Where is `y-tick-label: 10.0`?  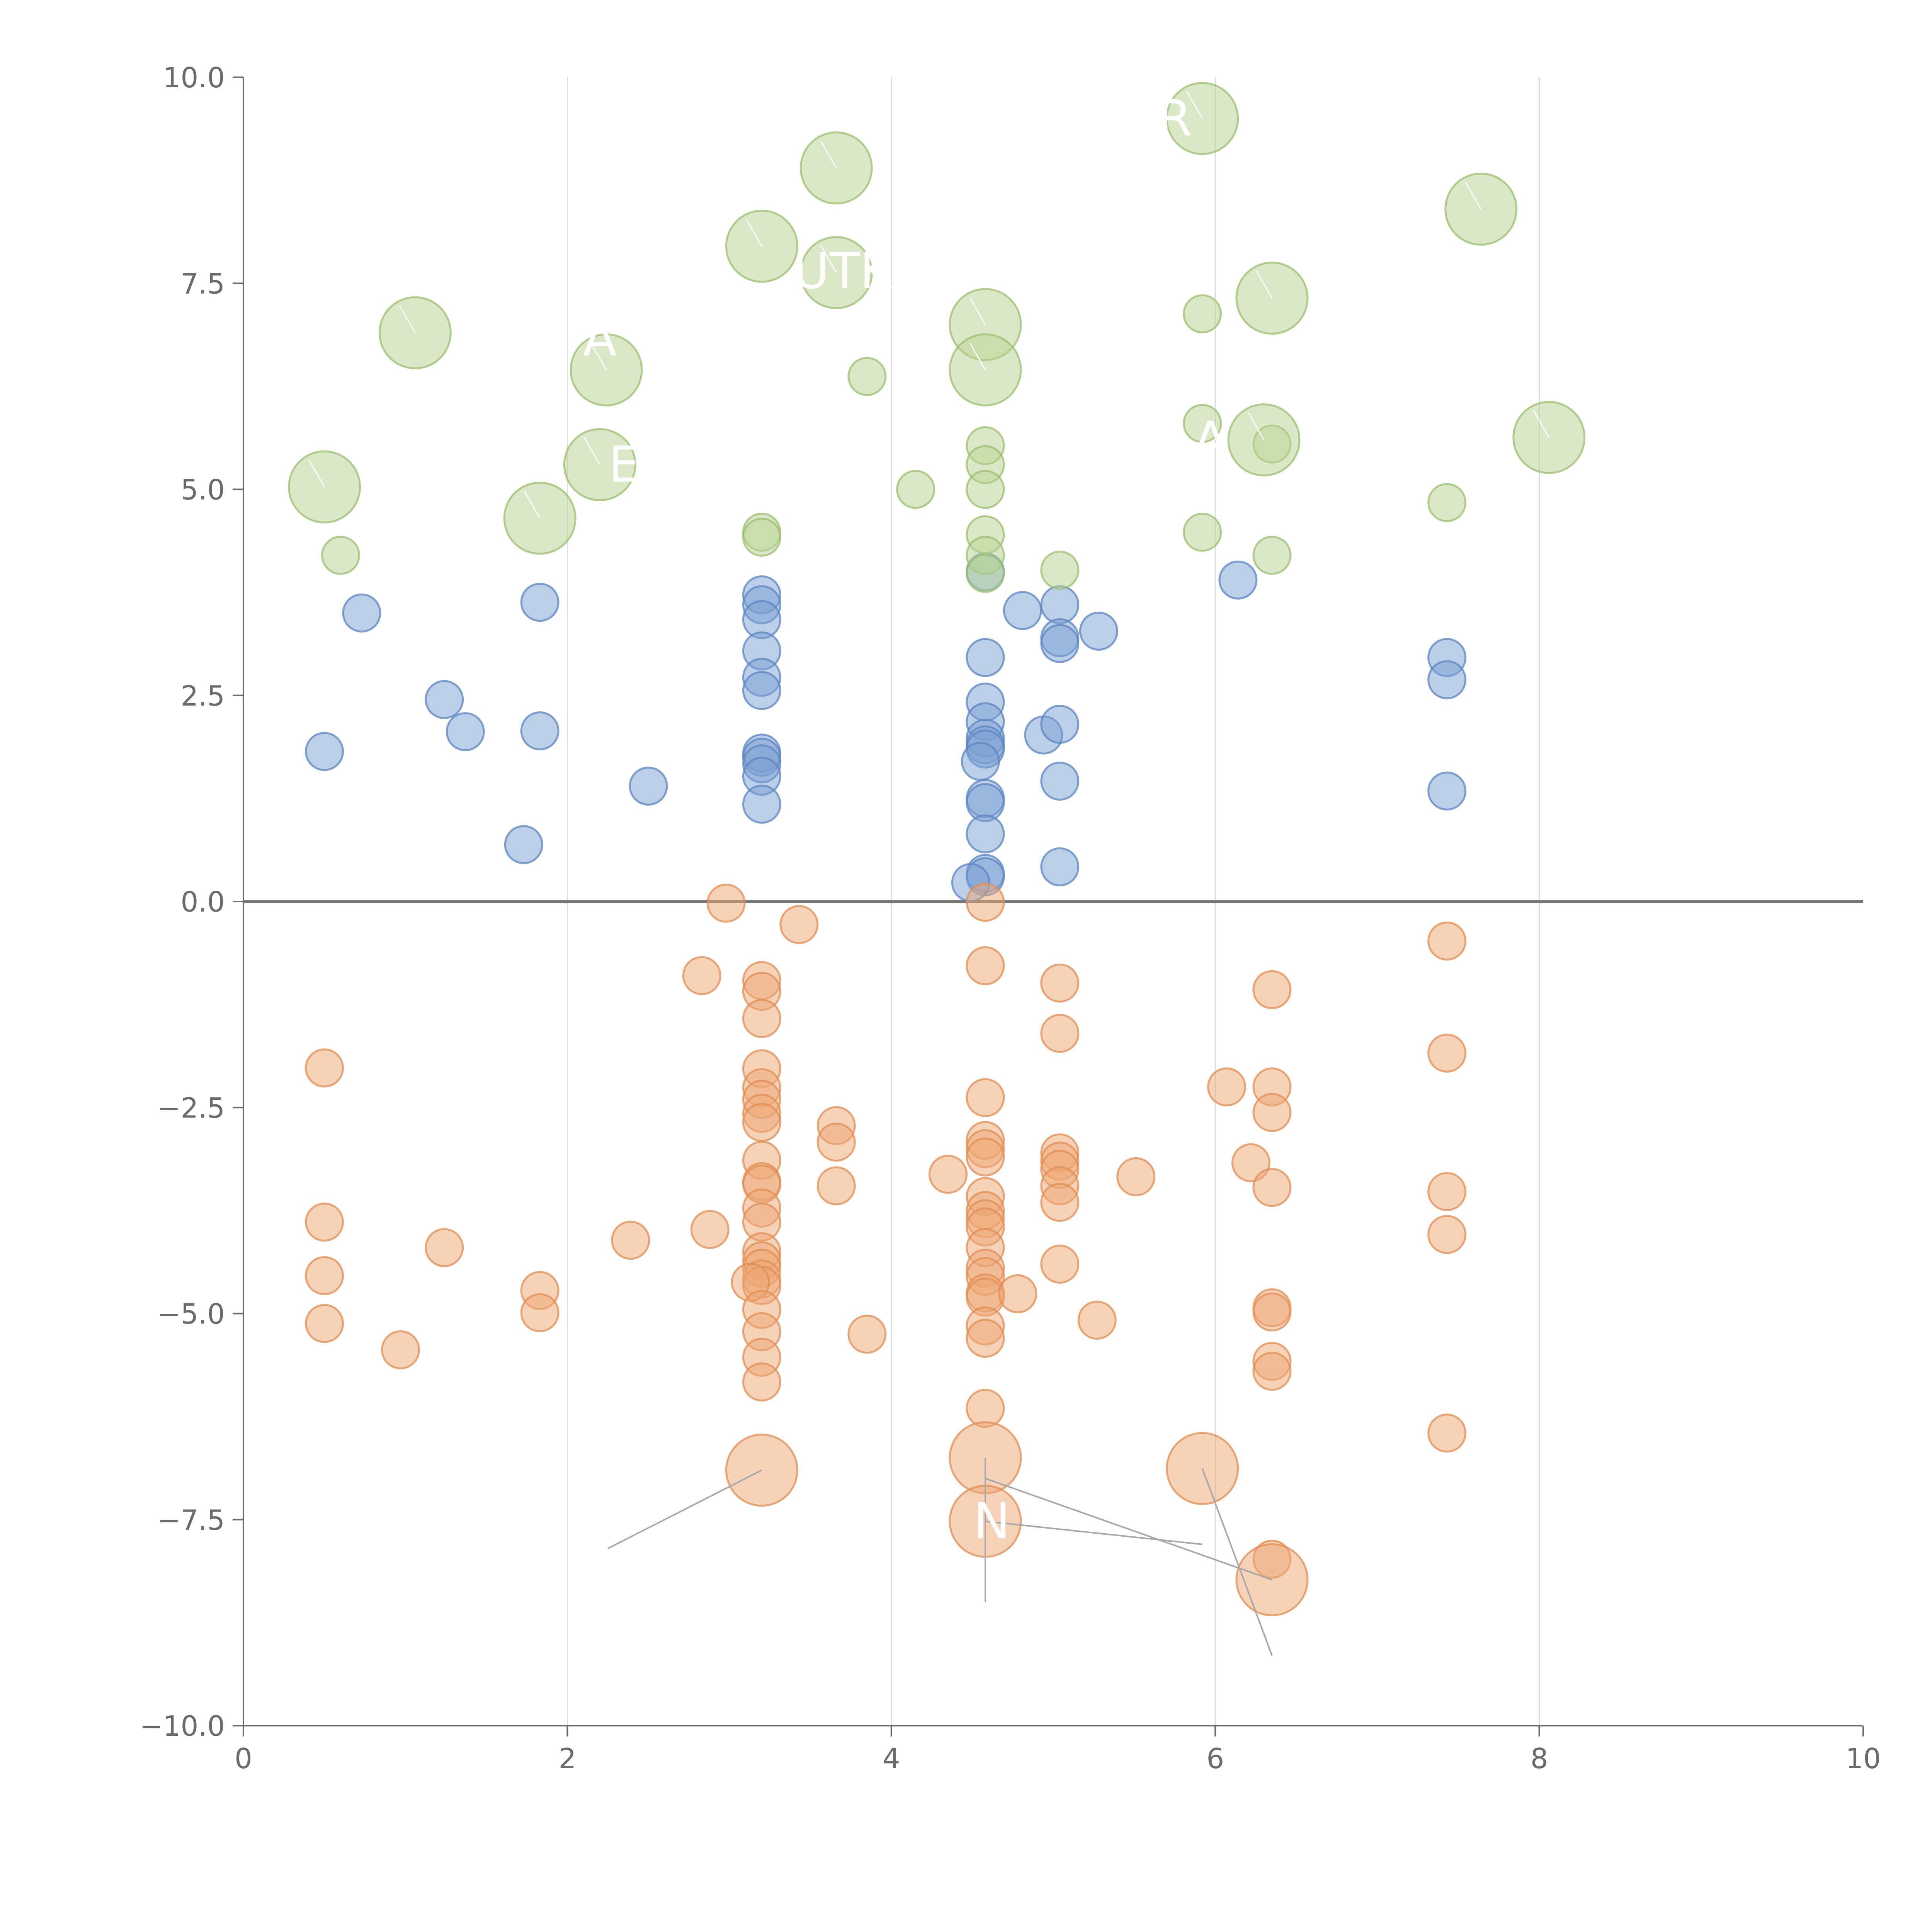 y-tick-label: 10.0 is located at coordinates (194, 78).